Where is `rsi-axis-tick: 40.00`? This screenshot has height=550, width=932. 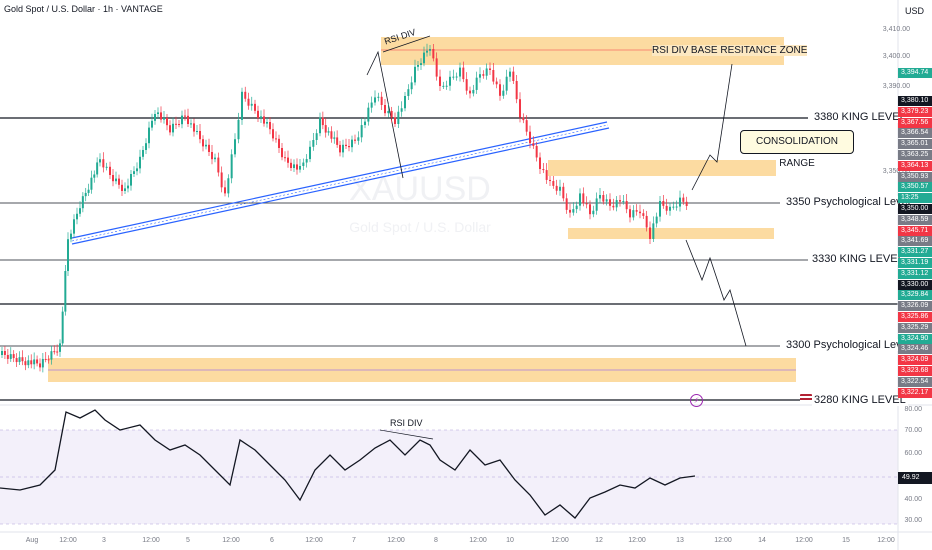
rsi-axis-tick: 40.00 is located at coordinates (913, 499).